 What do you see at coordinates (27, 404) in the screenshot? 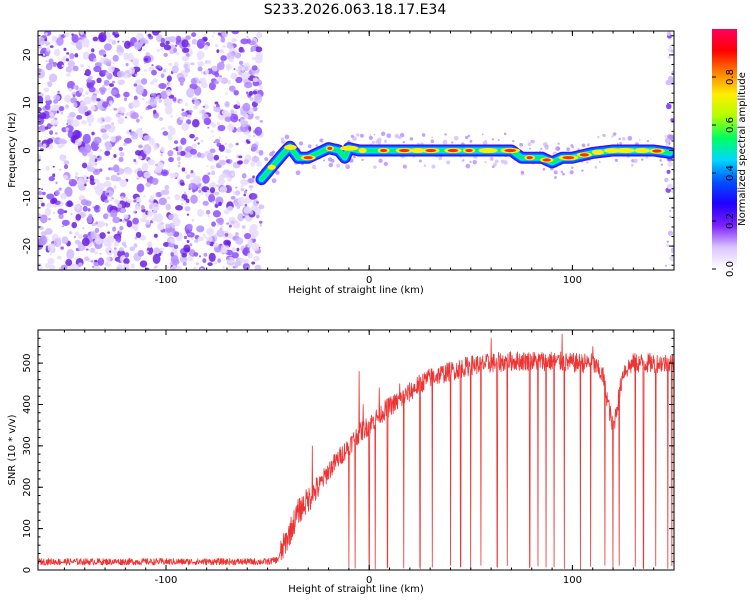
I see `y-tick-label: 400` at bounding box center [27, 404].